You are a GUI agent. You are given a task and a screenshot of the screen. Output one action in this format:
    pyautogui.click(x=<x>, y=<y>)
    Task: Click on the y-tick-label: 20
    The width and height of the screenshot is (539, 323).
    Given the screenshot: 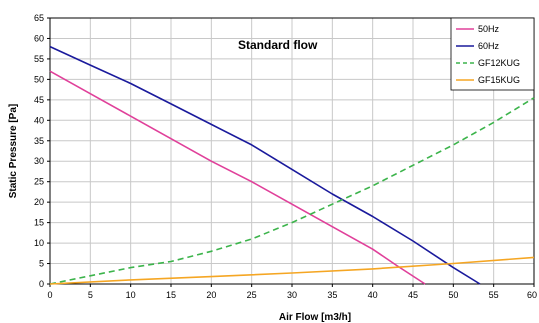 What is the action you would take?
    pyautogui.click(x=39, y=202)
    